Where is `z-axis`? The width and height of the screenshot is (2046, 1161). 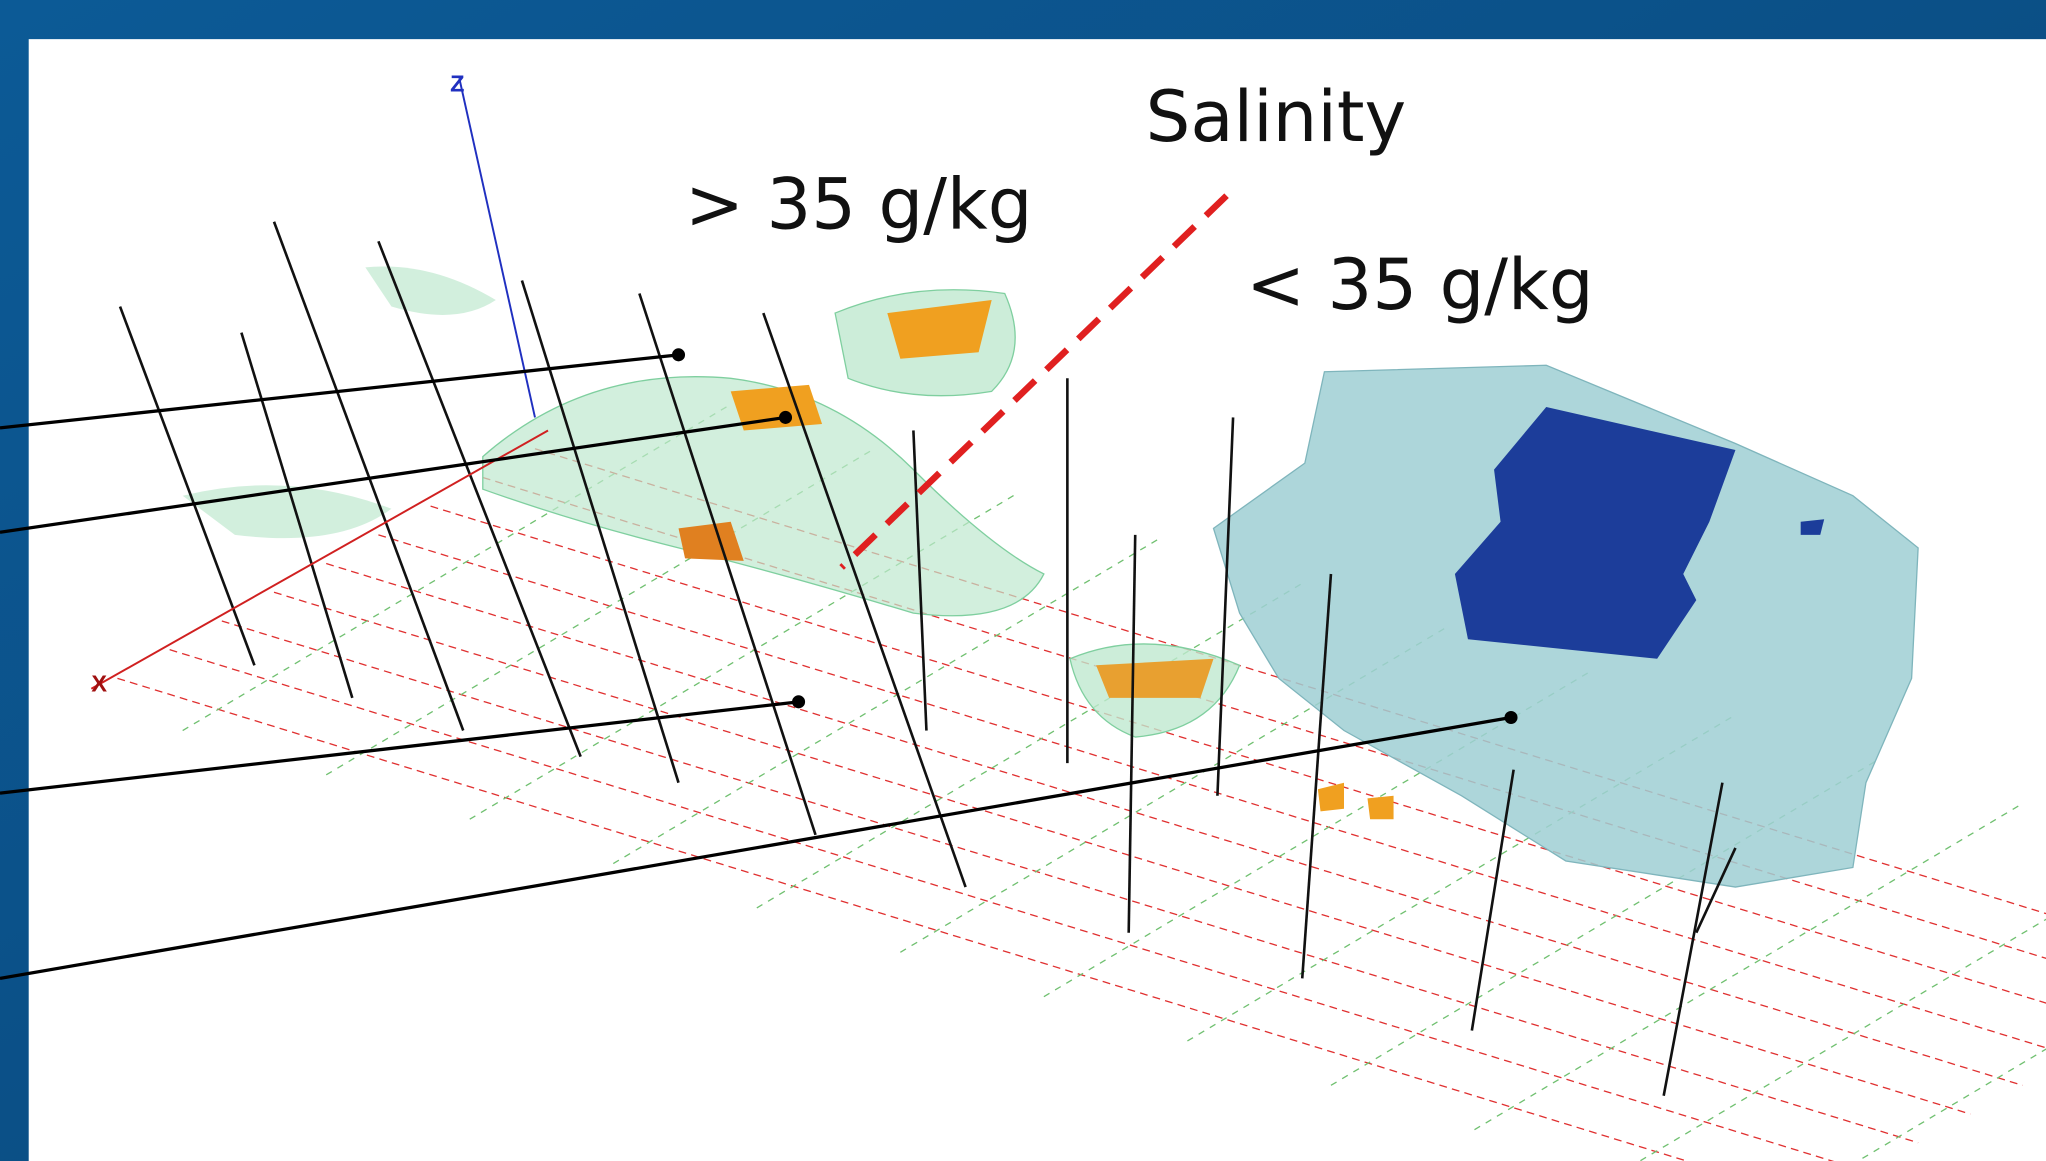
z-axis is located at coordinates (497, 248).